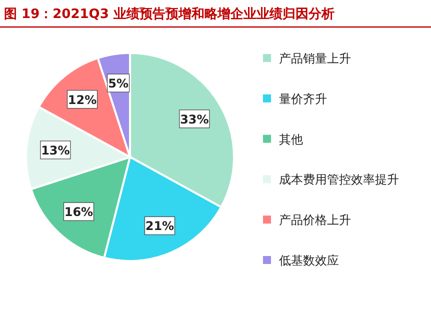 This screenshot has width=431, height=321. I want to click on legend-label: 成本费用管控效率提升, so click(339, 179).